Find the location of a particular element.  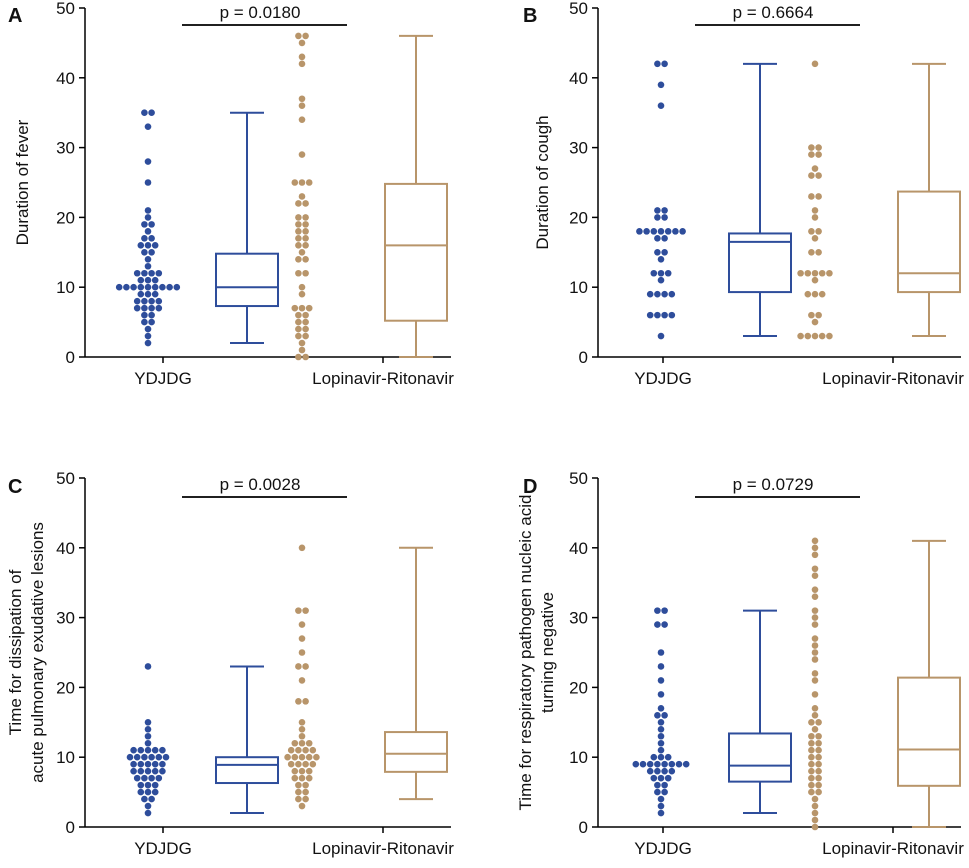

y-axis-label: acute pulmonary exudative lesions is located at coordinates (37, 652).